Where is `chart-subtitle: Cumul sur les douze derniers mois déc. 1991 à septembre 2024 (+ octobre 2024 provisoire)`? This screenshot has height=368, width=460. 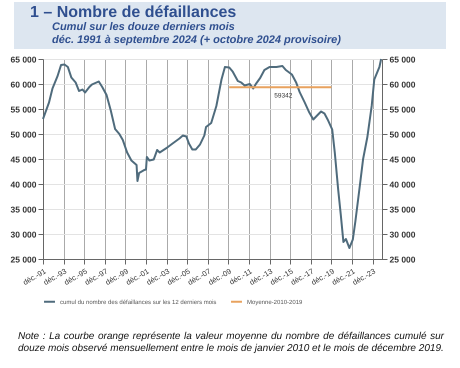
chart-subtitle: Cumul sur les douze derniers mois déc. 1991 à septembre 2024 (+ octobre 2024 provisoire) is located at coordinates (197, 34).